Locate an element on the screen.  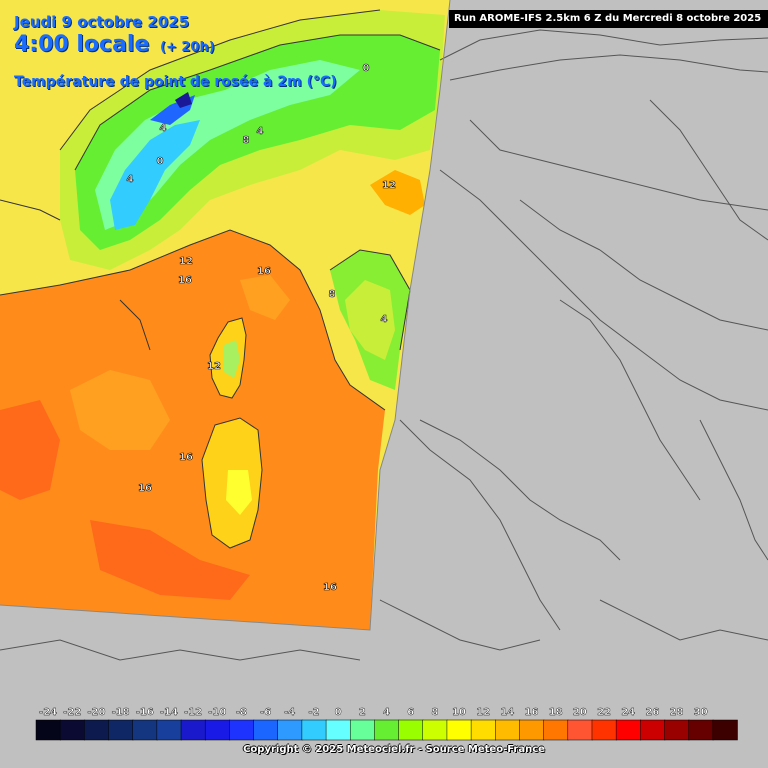
legend-tick: 14 is located at coordinates (507, 712).